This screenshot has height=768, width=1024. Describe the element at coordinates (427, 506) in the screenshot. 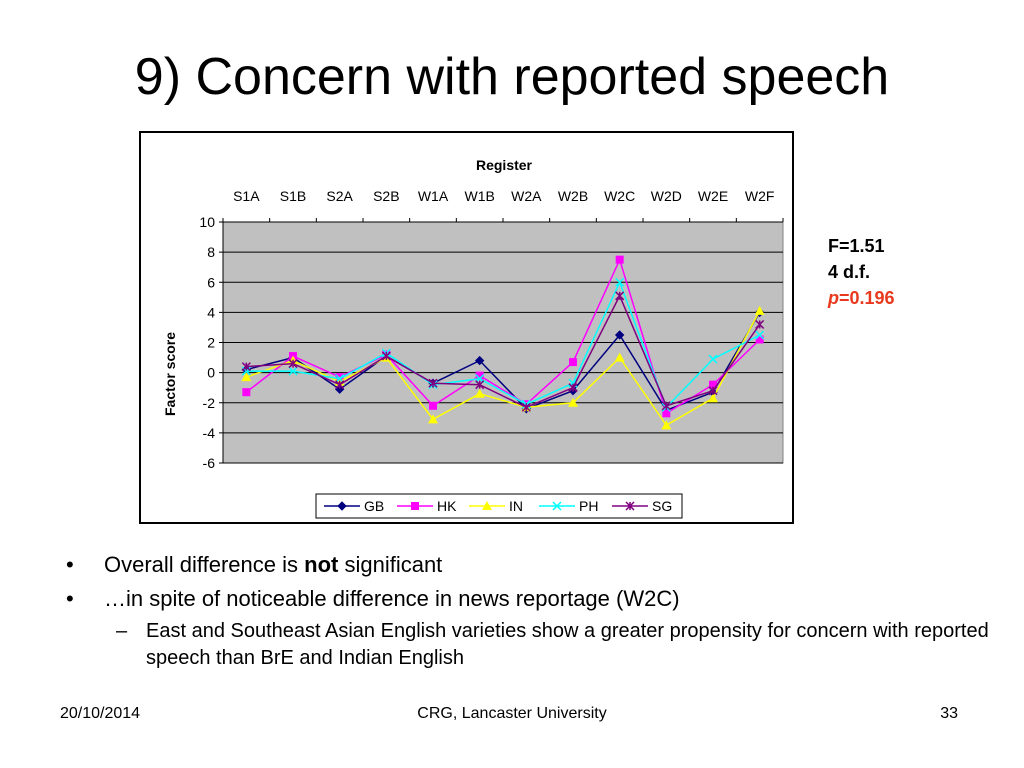

I see `legend-item-hk: HK` at that location.